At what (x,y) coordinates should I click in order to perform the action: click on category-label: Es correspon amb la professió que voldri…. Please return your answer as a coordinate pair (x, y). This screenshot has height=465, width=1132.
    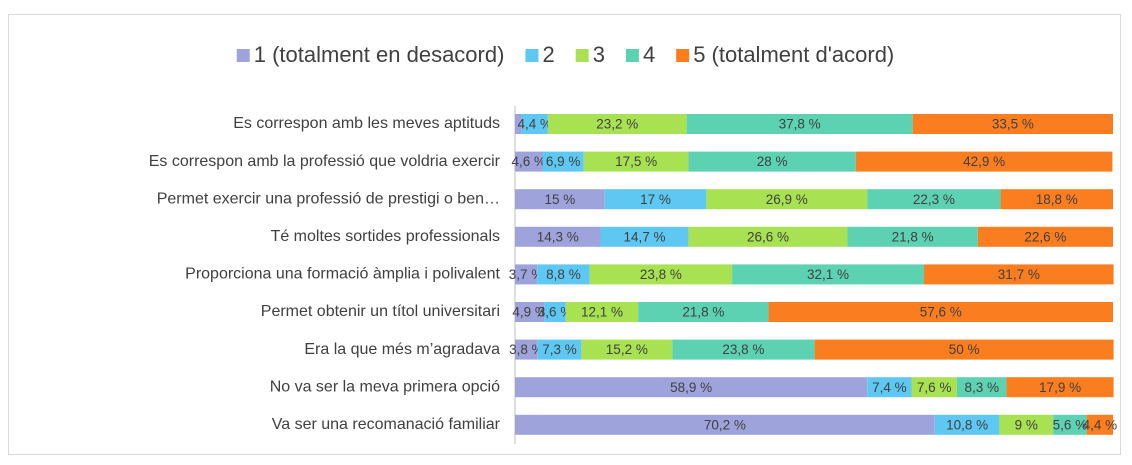
    Looking at the image, I should click on (325, 161).